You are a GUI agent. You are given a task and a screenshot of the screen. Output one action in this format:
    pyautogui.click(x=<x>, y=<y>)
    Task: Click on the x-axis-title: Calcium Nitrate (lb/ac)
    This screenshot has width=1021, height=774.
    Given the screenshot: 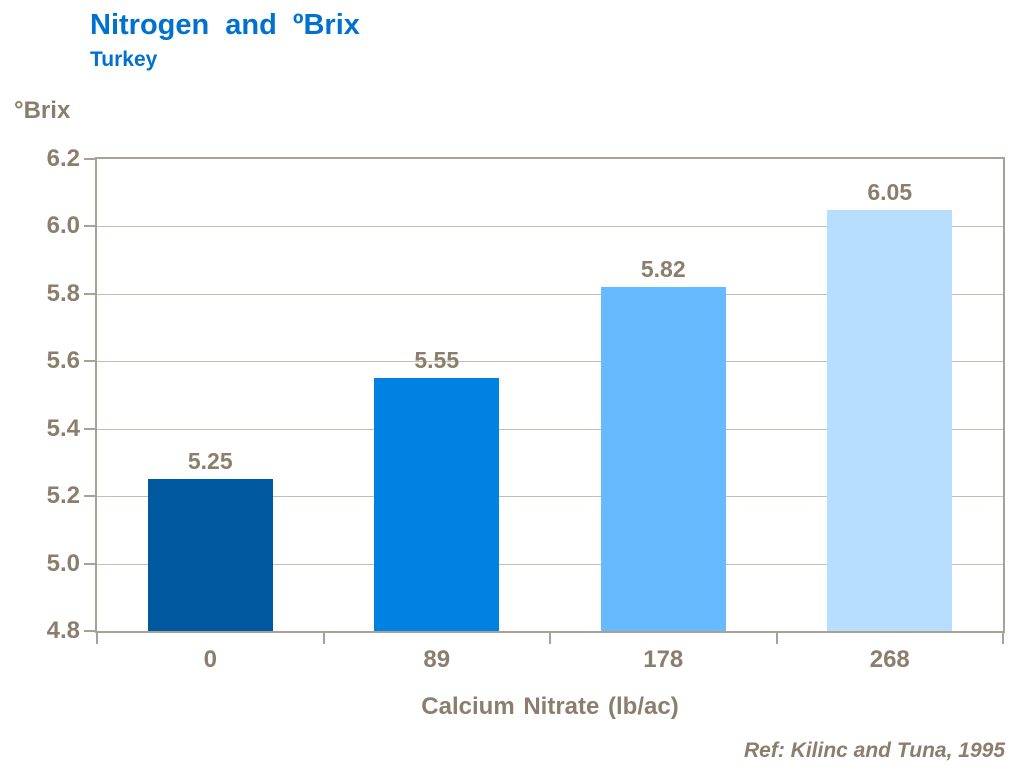 What is the action you would take?
    pyautogui.click(x=550, y=706)
    